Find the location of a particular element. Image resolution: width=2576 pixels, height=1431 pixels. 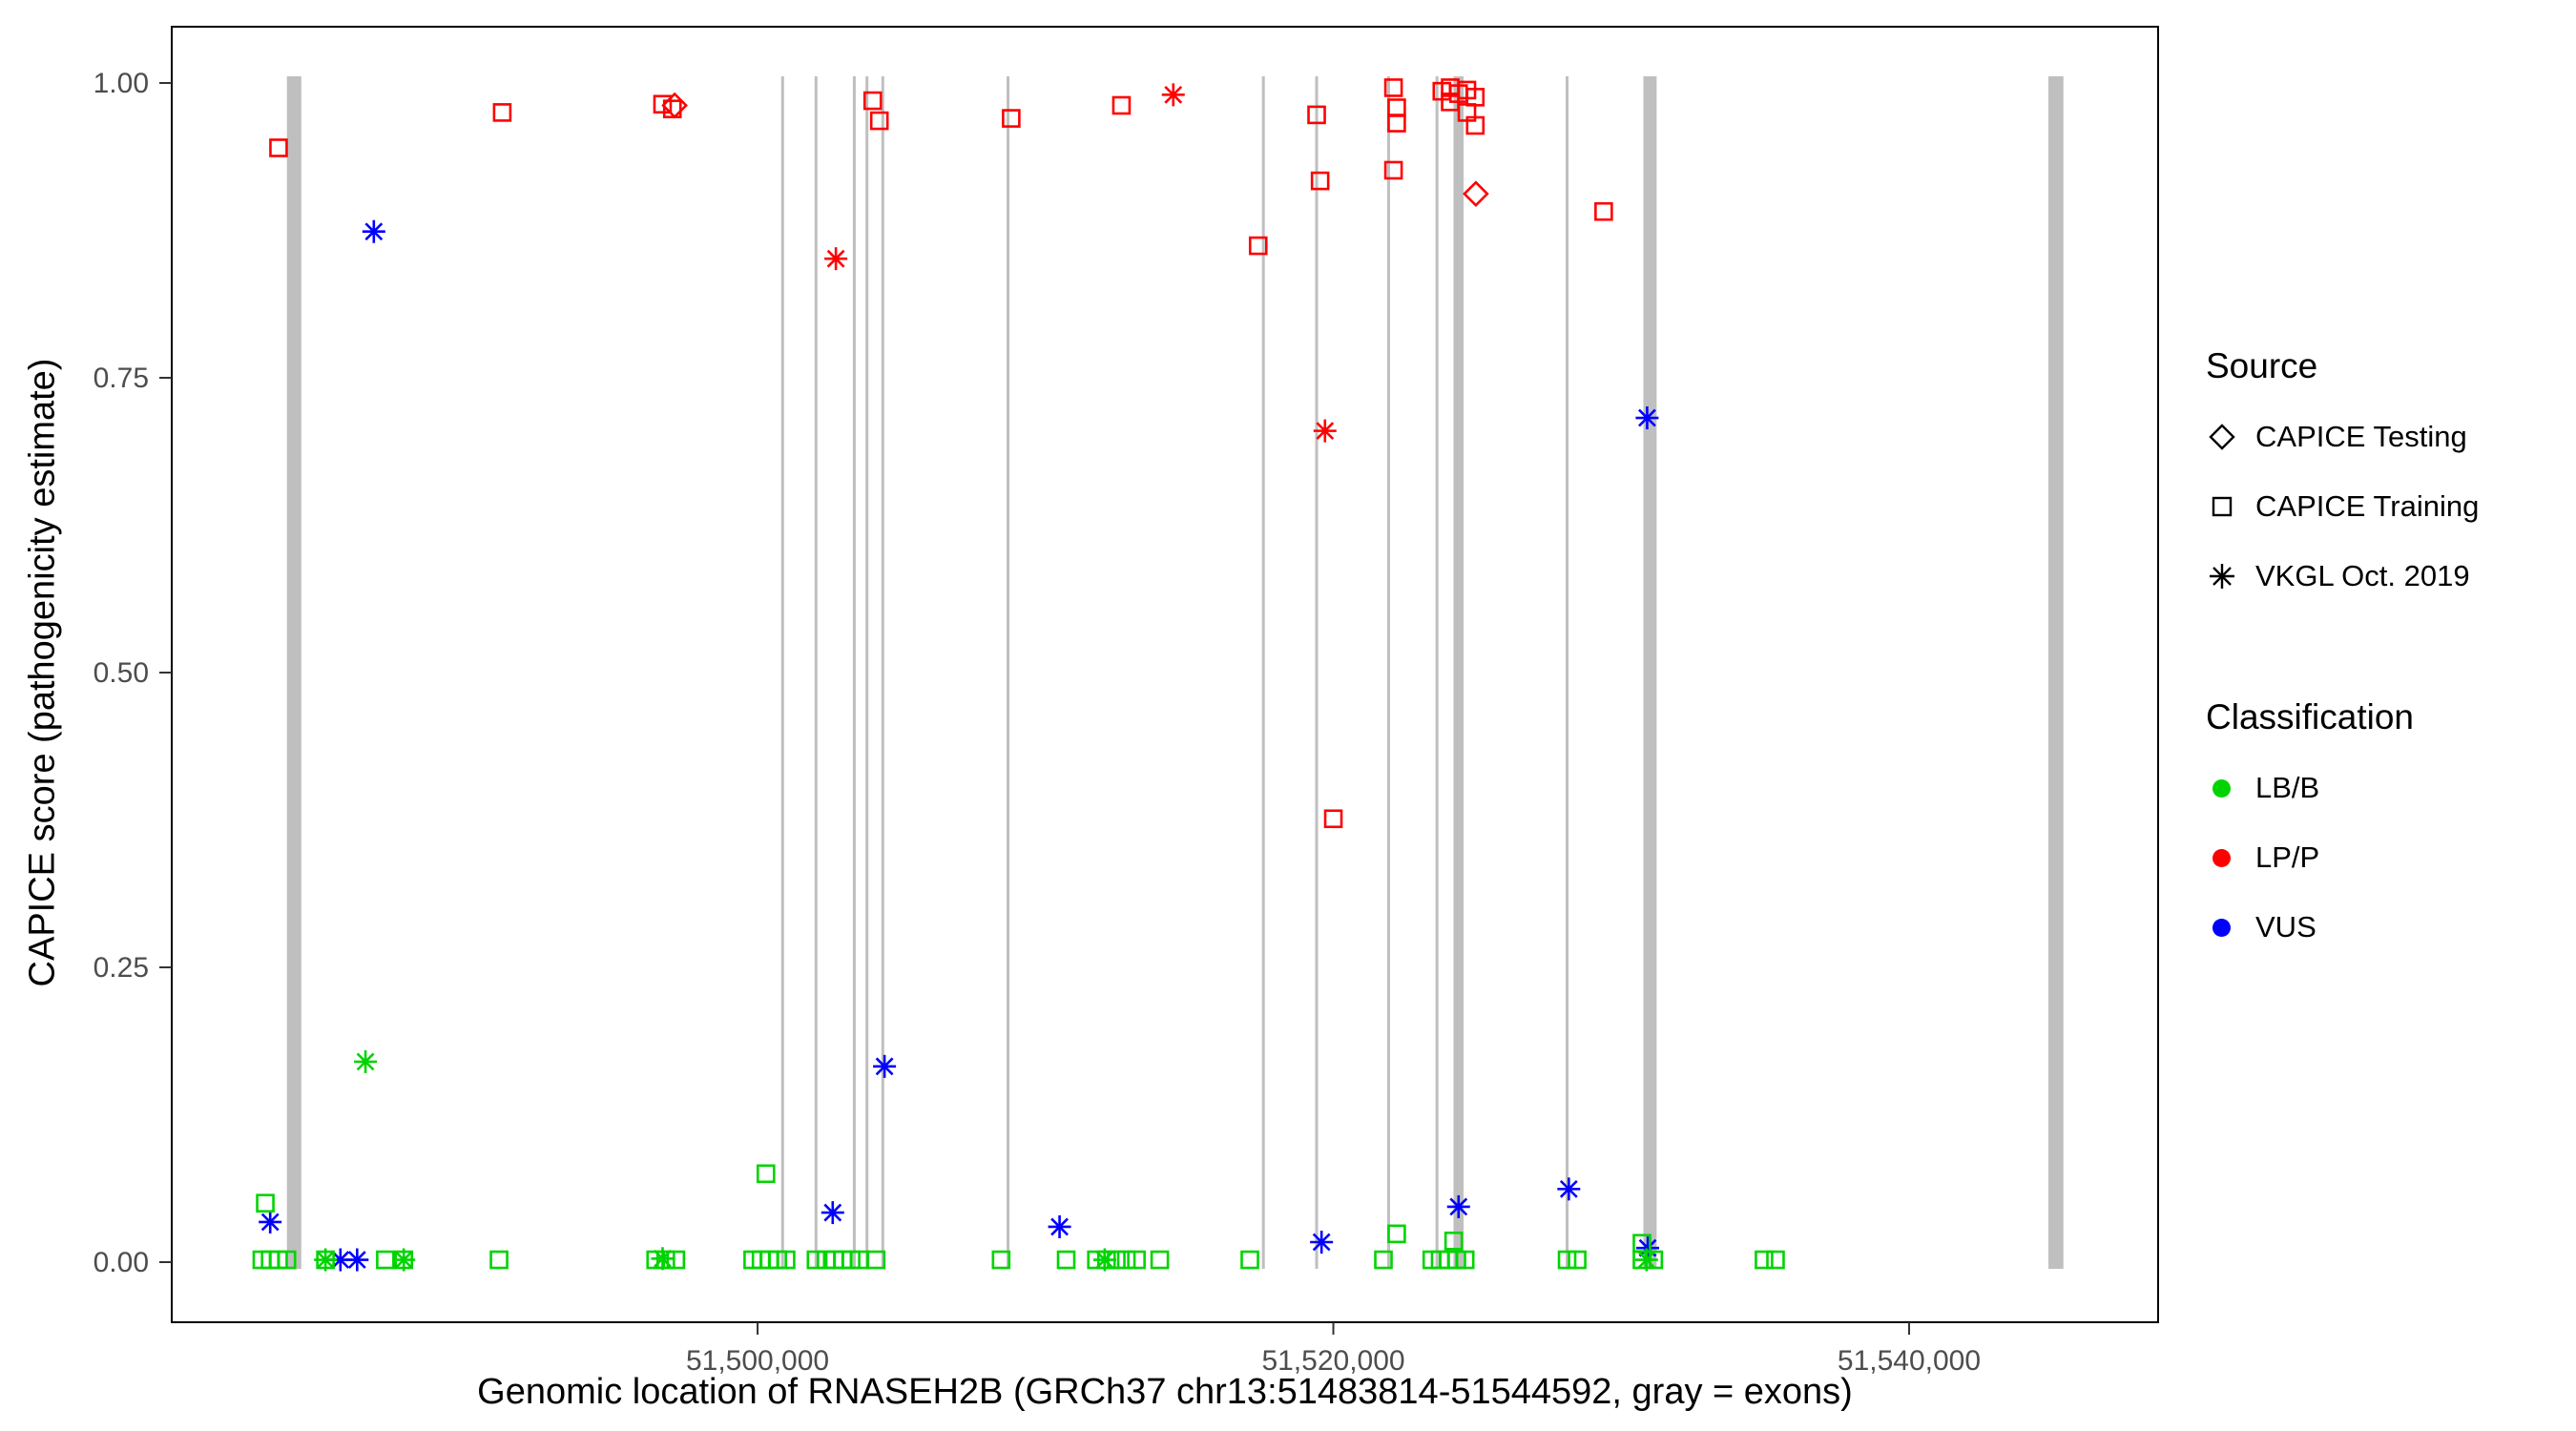

legend-item-capice-training: CAPICE Training is located at coordinates (2342, 506).